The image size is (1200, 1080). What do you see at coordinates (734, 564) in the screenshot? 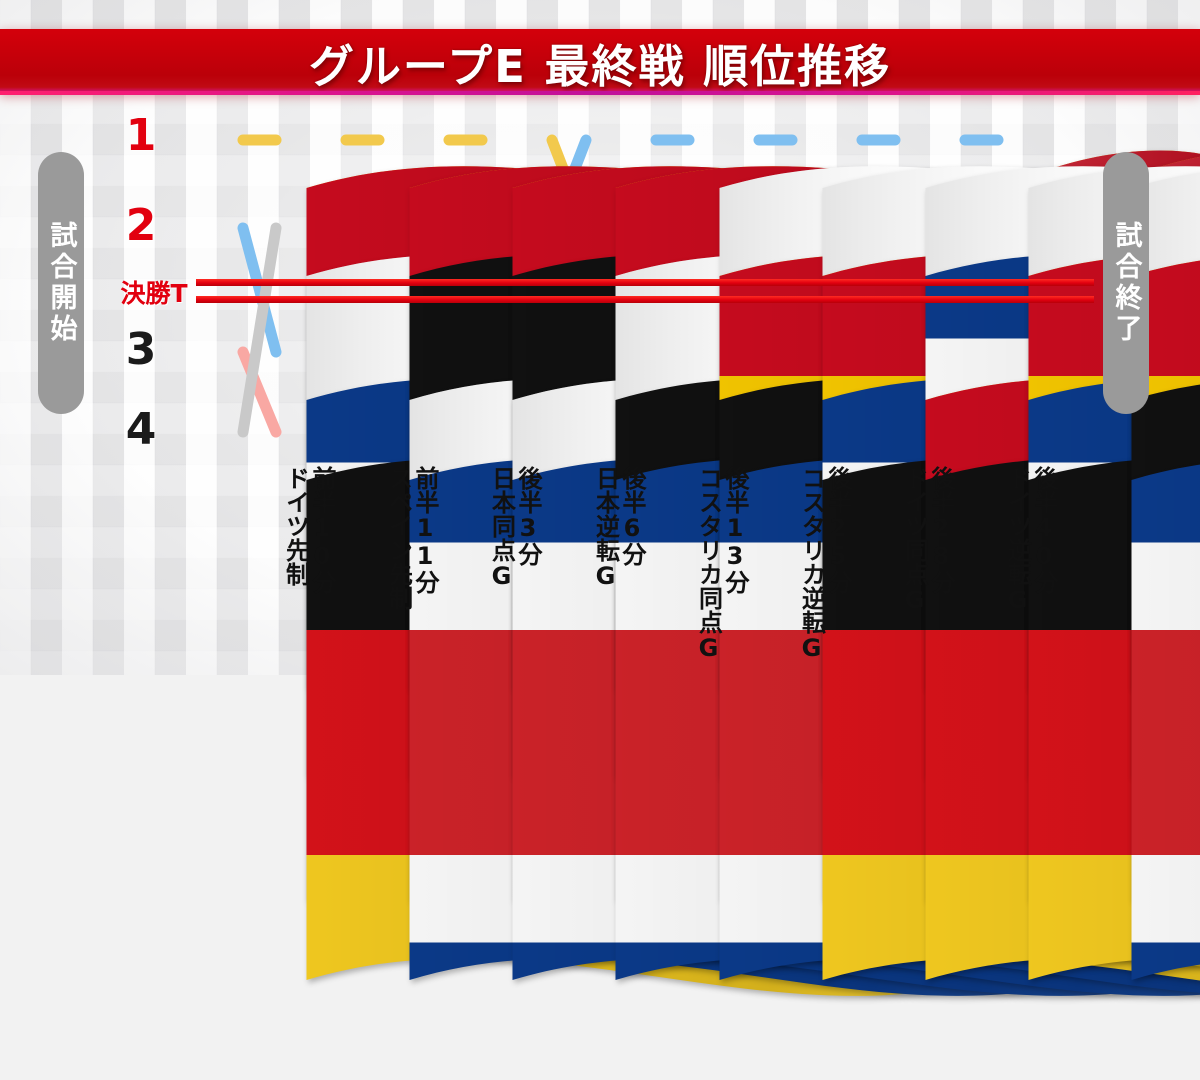
I see `event-time: 後半13分` at bounding box center [734, 564].